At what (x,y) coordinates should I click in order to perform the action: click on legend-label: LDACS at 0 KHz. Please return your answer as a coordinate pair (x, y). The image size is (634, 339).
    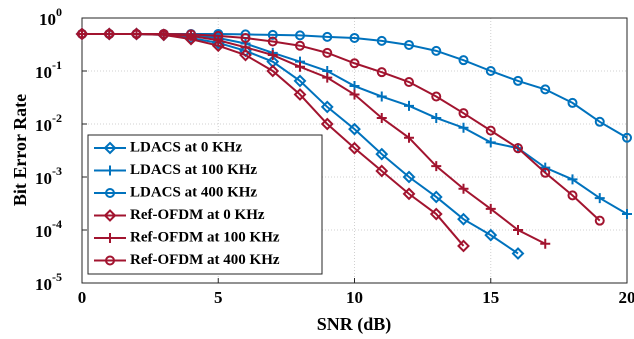
    Looking at the image, I should click on (186, 147).